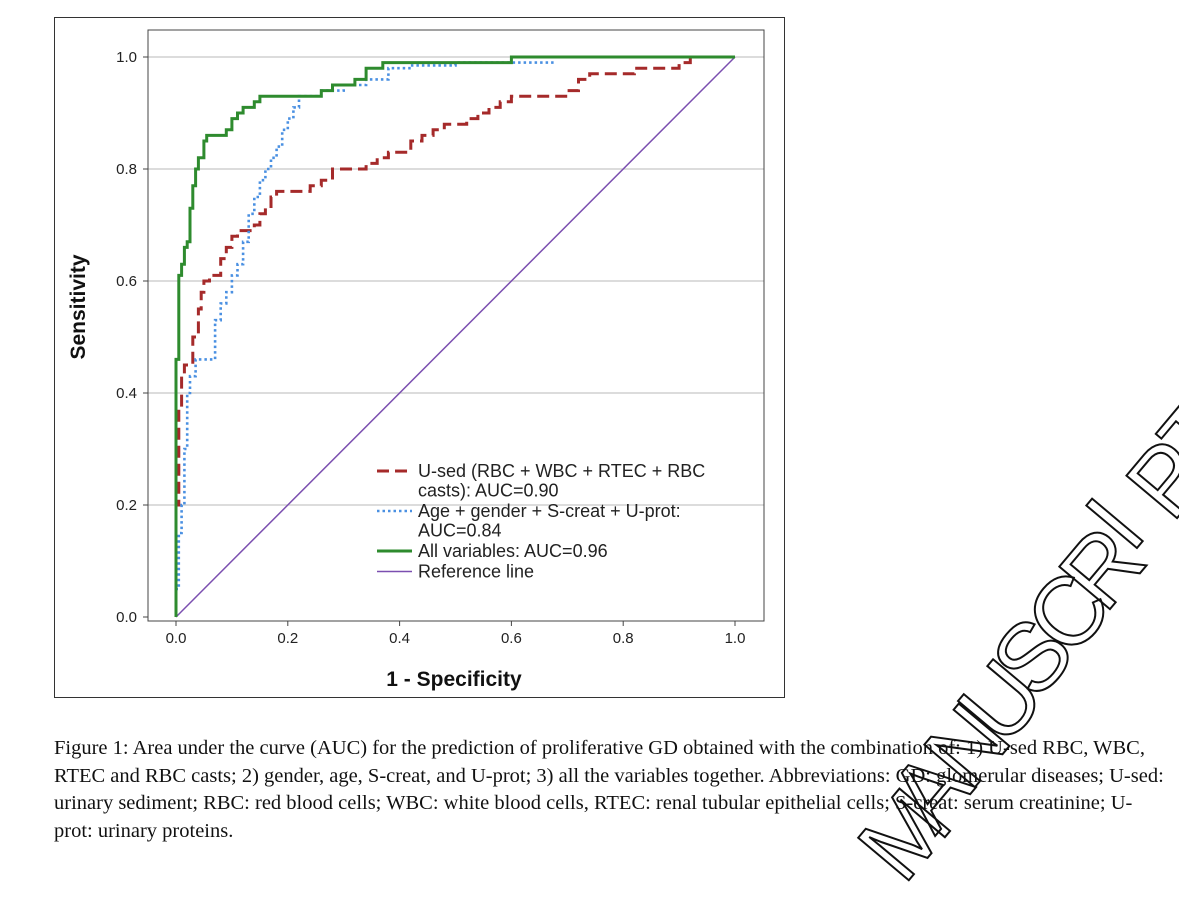 The width and height of the screenshot is (1179, 901). What do you see at coordinates (735, 638) in the screenshot?
I see `x-tick-label: 1.0` at bounding box center [735, 638].